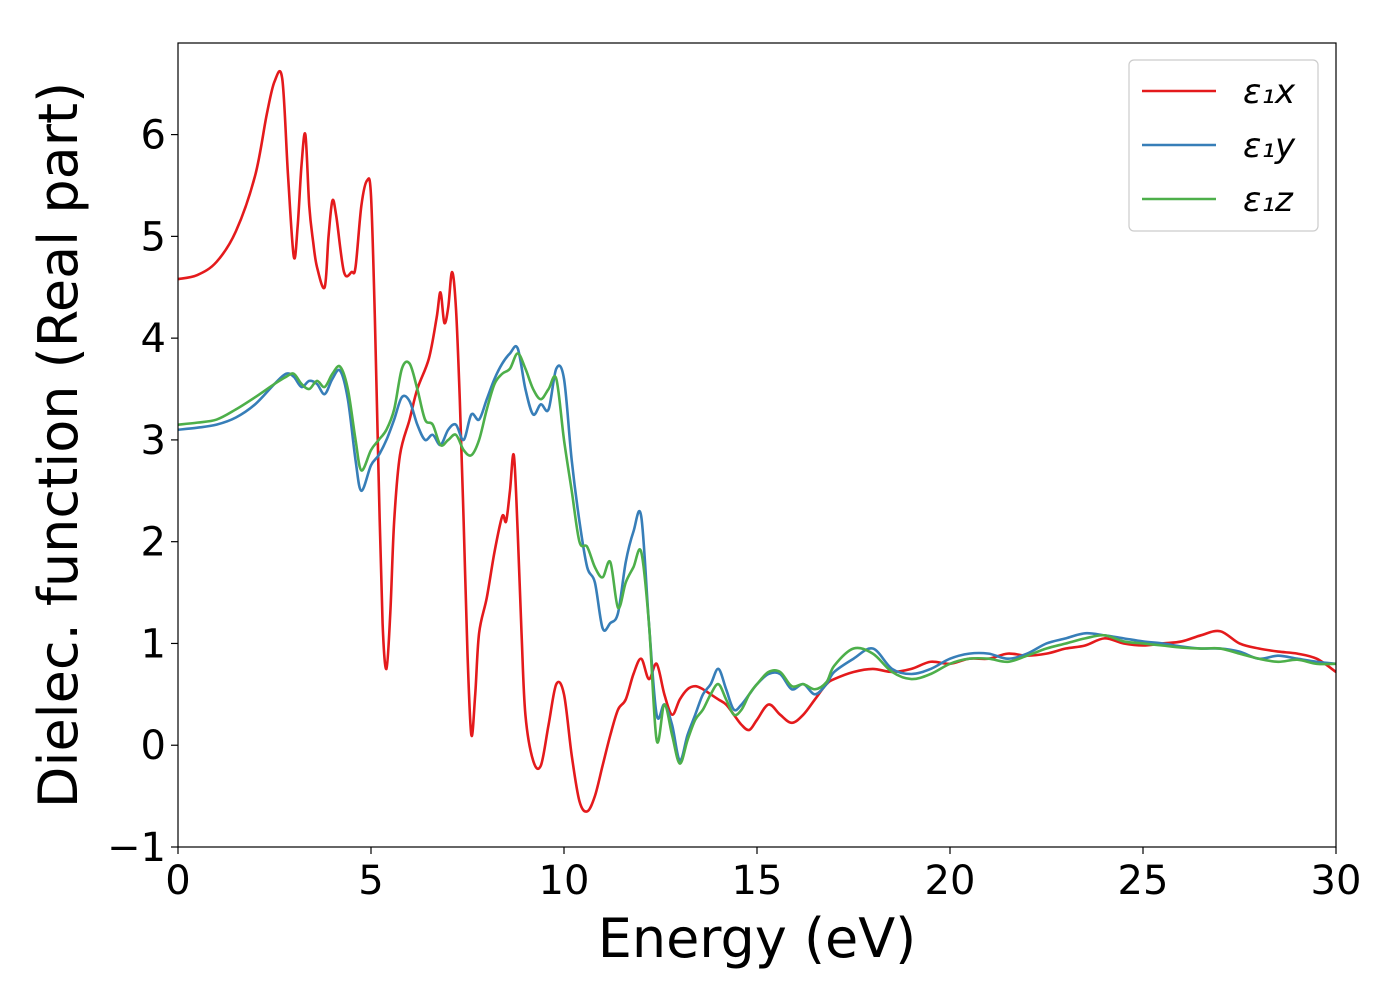 This screenshot has width=1400, height=1000. I want to click on legend: ε₁x ε₁y ε₁z, so click(1223, 145).